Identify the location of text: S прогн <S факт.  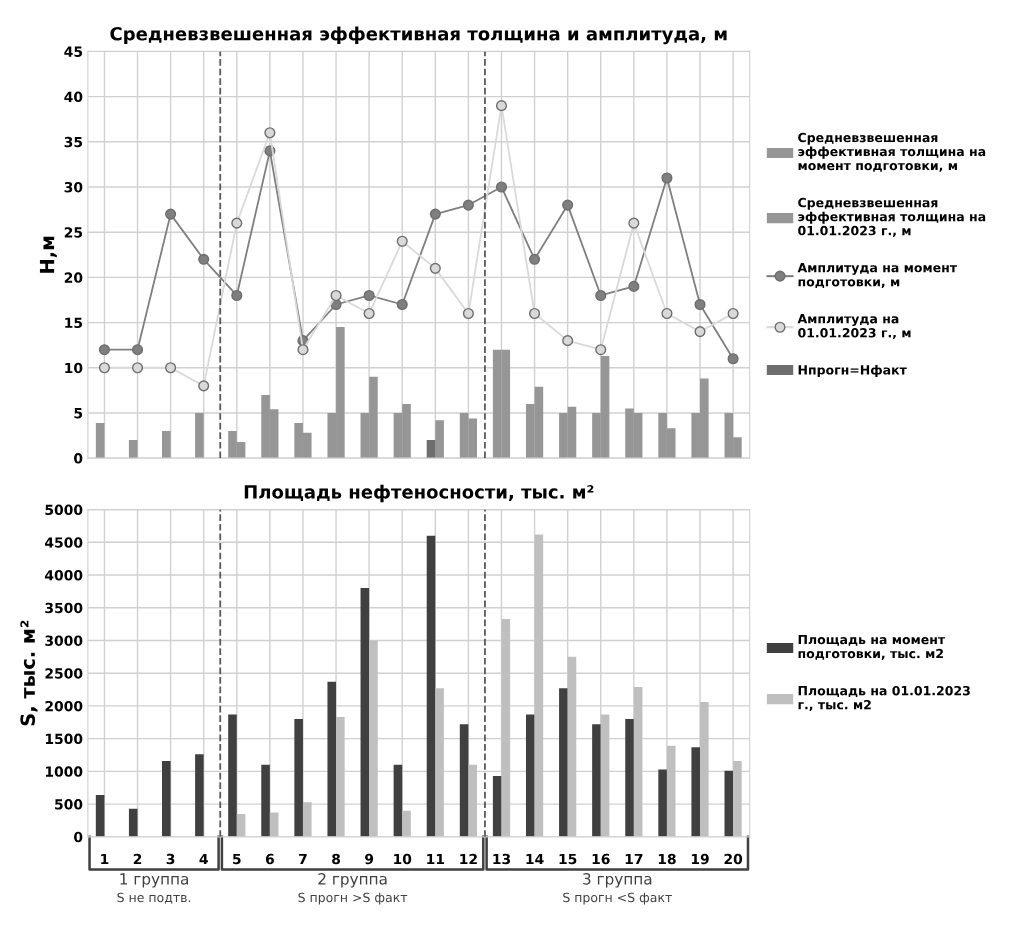
(617, 898).